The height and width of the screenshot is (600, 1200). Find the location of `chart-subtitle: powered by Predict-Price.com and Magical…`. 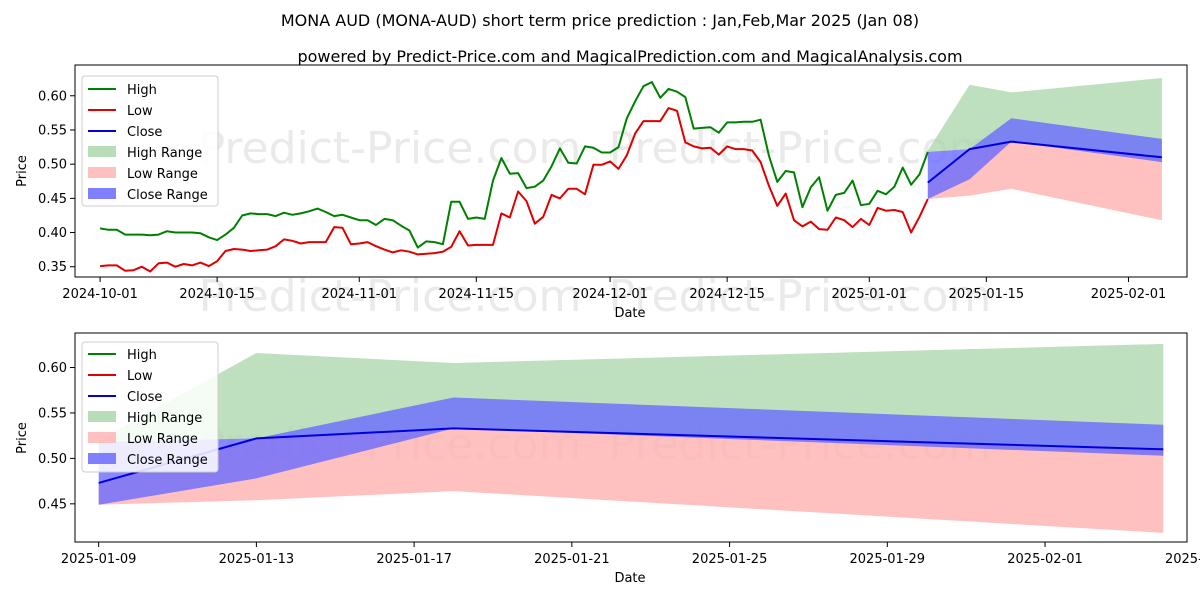

chart-subtitle: powered by Predict-Price.com and Magical… is located at coordinates (629, 56).